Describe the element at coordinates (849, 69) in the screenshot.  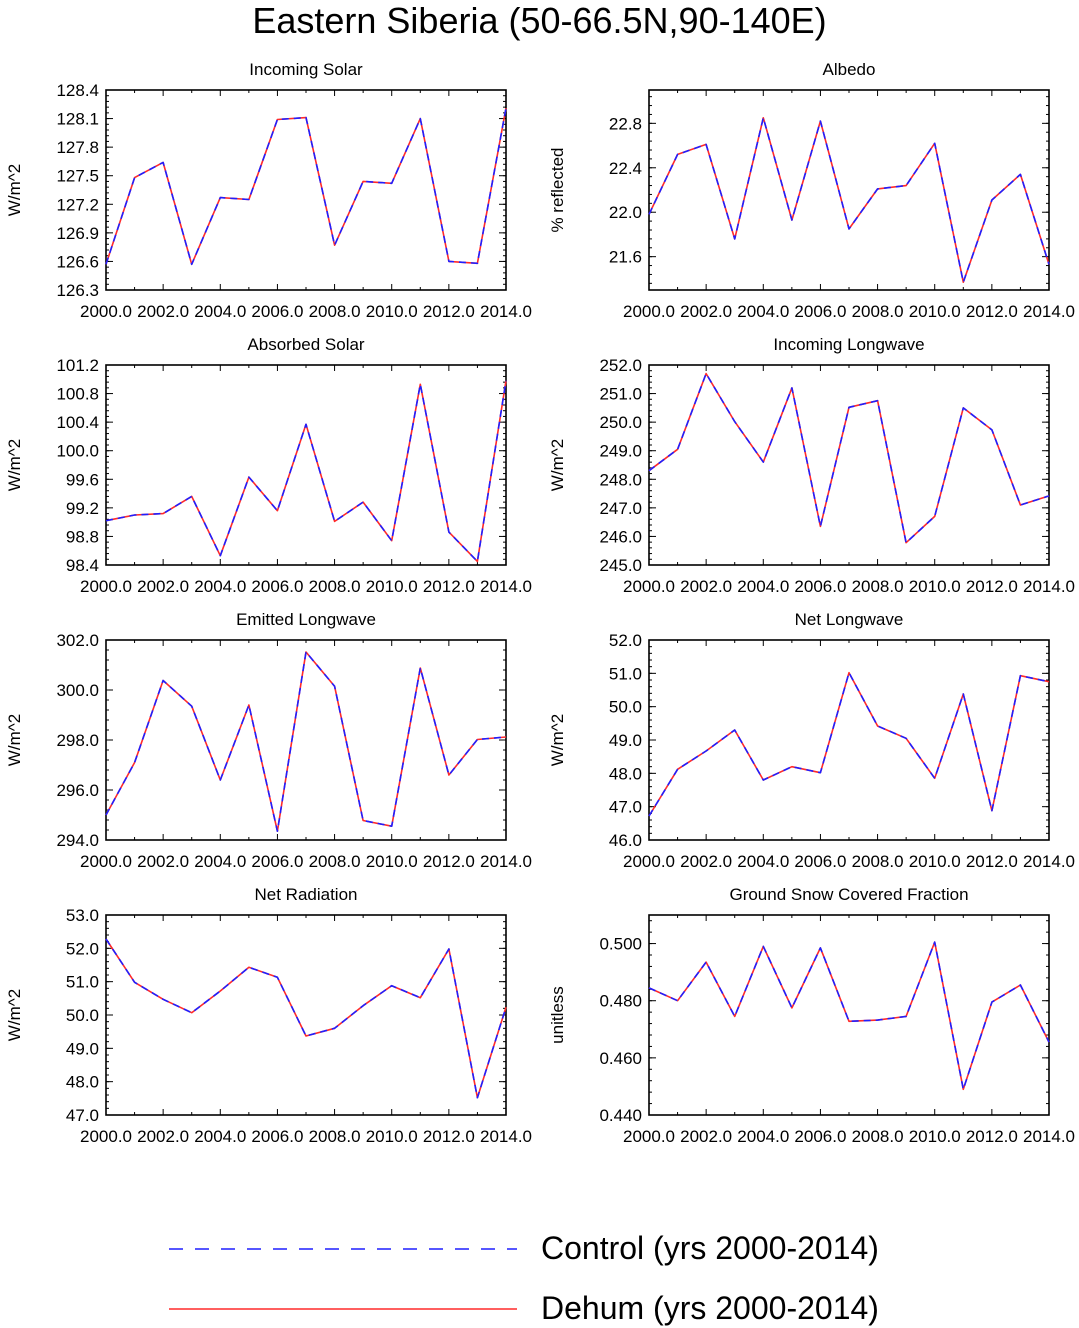
I see `panel-title: Albedo` at that location.